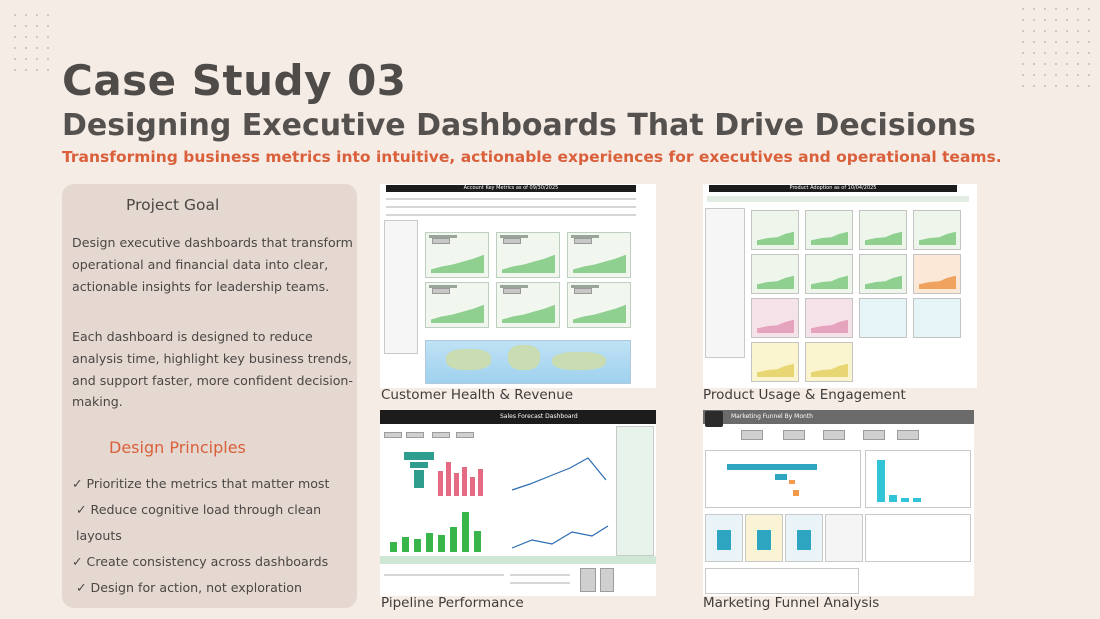  Describe the element at coordinates (518, 286) in the screenshot. I see `dashboard-thumbnail-customer-health: Account Key Metrics as of 09/30/2025` at that location.